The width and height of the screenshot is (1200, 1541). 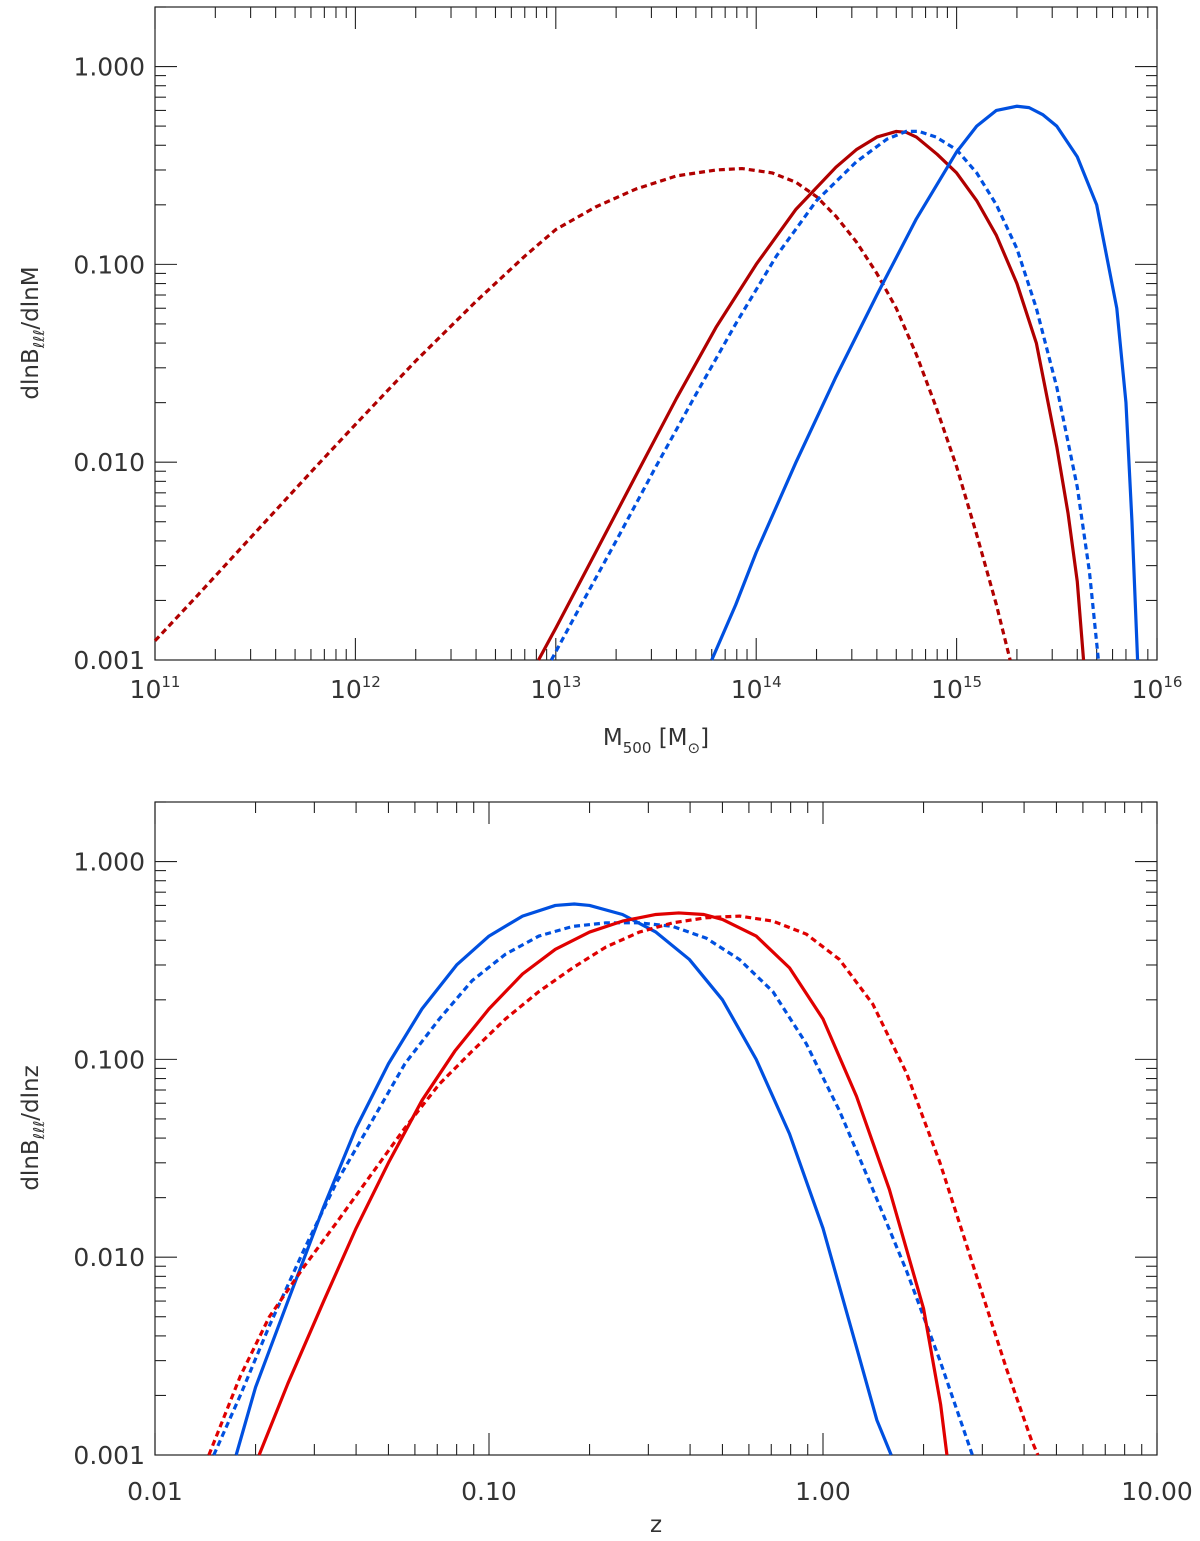 What do you see at coordinates (489, 1491) in the screenshot?
I see `x-tick-label: 0.10` at bounding box center [489, 1491].